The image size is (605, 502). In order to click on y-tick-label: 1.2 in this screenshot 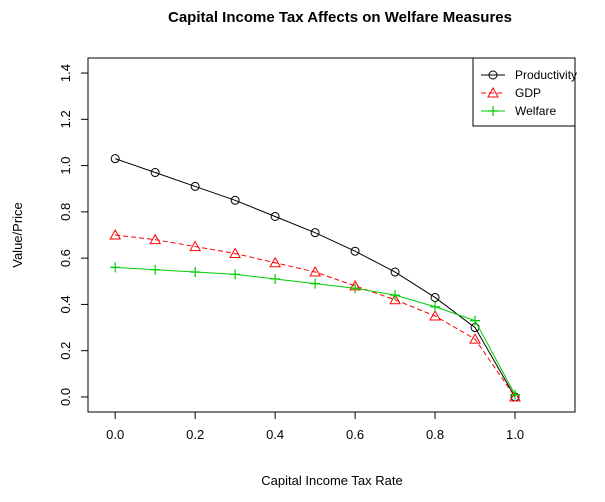, I will do `click(65, 119)`.